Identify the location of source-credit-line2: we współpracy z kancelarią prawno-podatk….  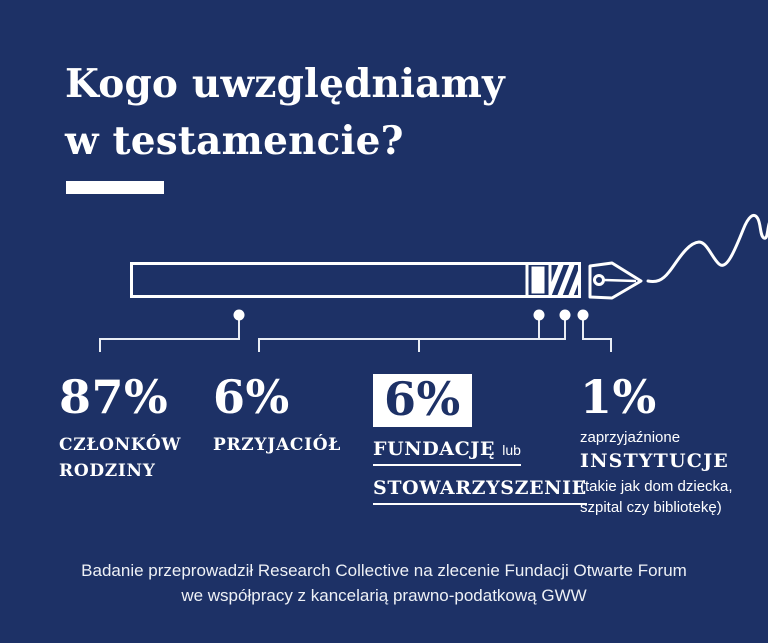
(384, 595).